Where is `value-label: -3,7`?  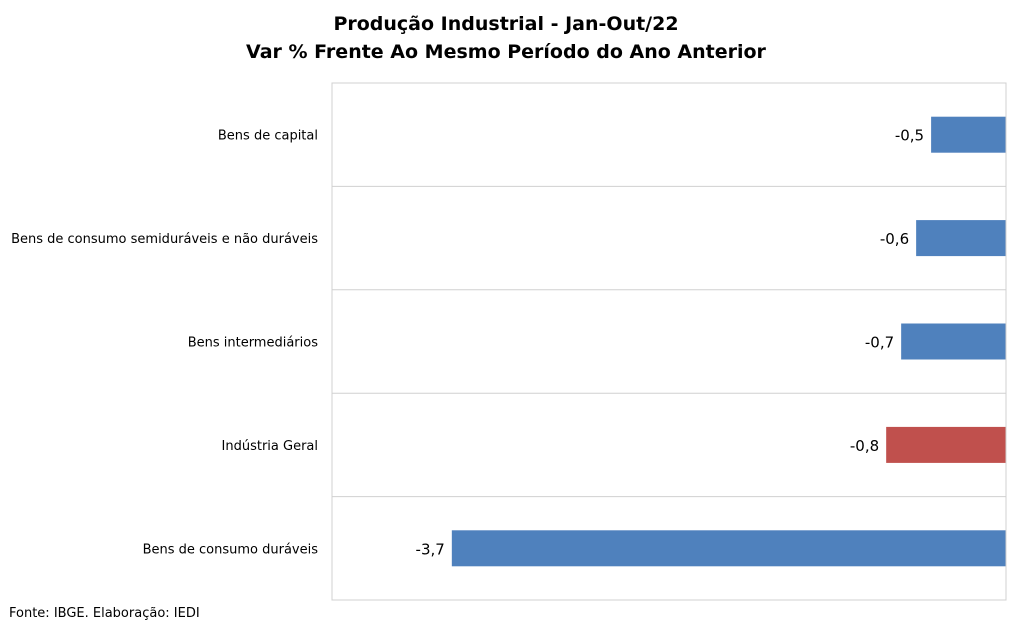
value-label: -3,7 is located at coordinates (430, 549).